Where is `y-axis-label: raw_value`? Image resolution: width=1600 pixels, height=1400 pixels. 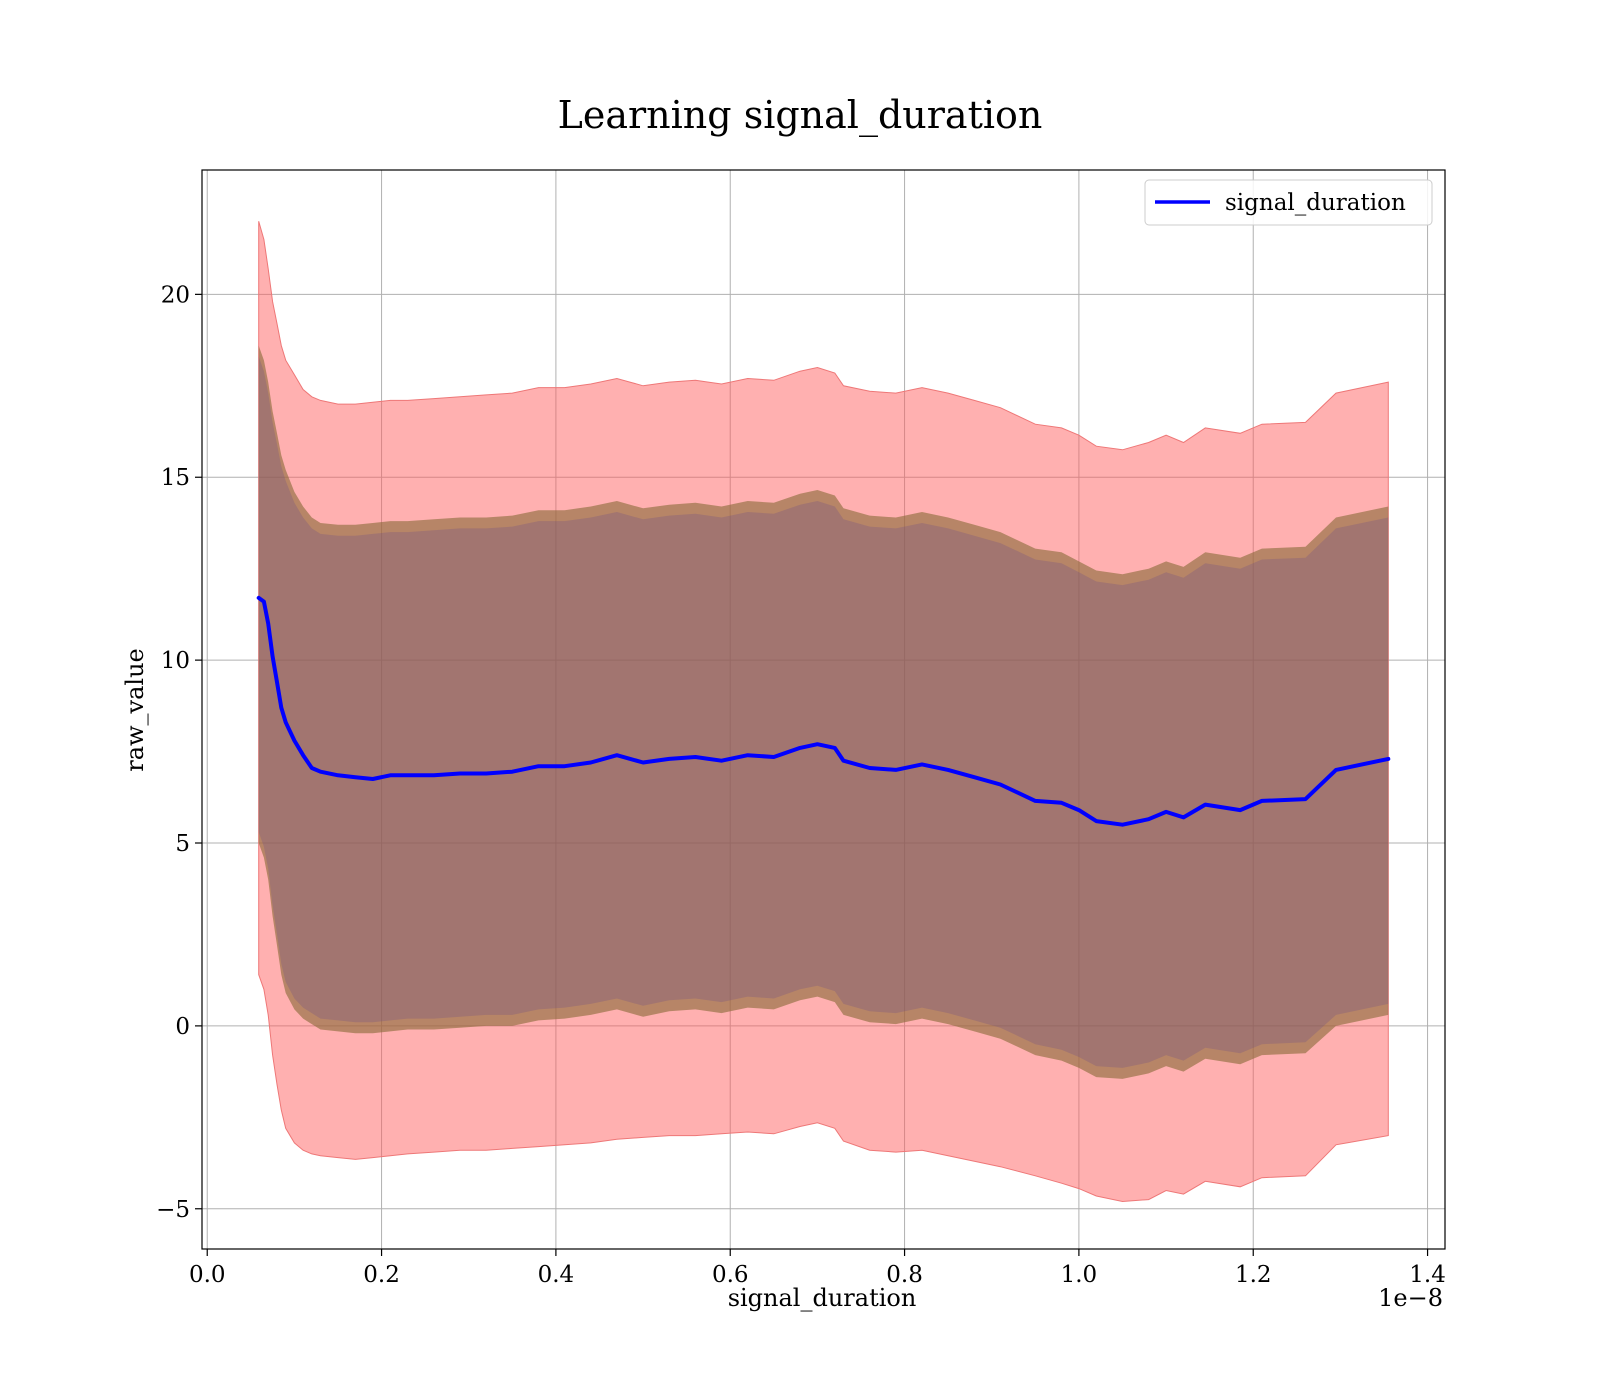 y-axis-label: raw_value is located at coordinates (135, 710).